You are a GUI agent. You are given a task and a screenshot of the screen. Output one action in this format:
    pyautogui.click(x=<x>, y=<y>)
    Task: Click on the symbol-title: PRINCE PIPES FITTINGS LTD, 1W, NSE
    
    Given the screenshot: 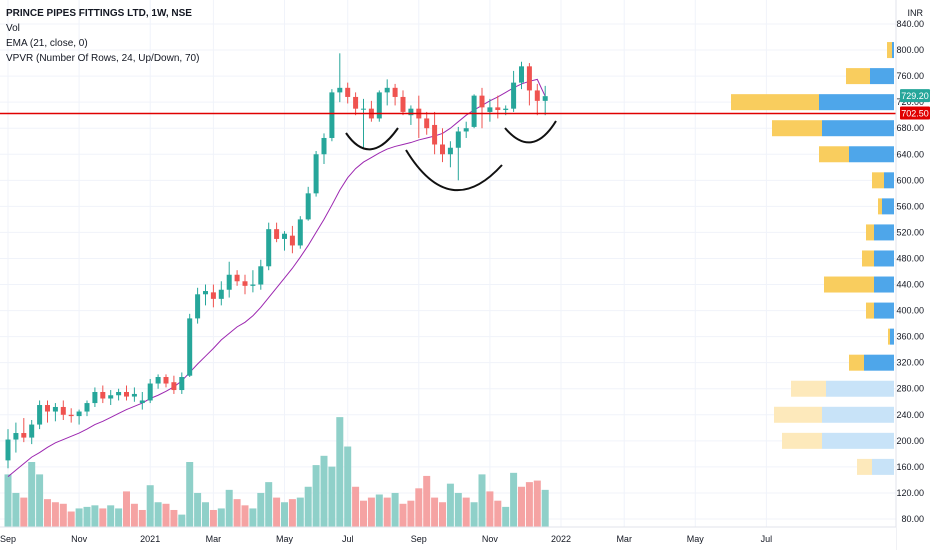 What is the action you would take?
    pyautogui.click(x=99, y=13)
    